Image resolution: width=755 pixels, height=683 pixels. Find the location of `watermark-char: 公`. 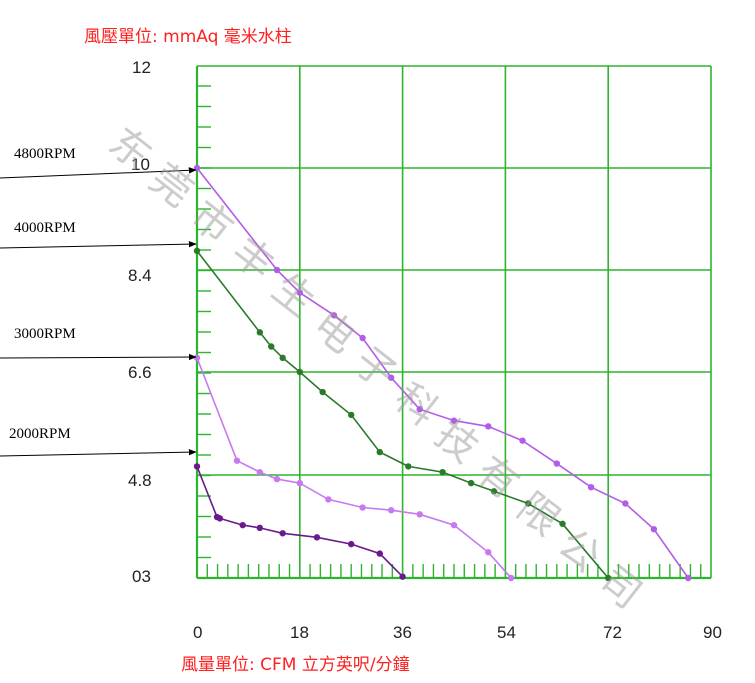

watermark-char: 公 is located at coordinates (579, 551).